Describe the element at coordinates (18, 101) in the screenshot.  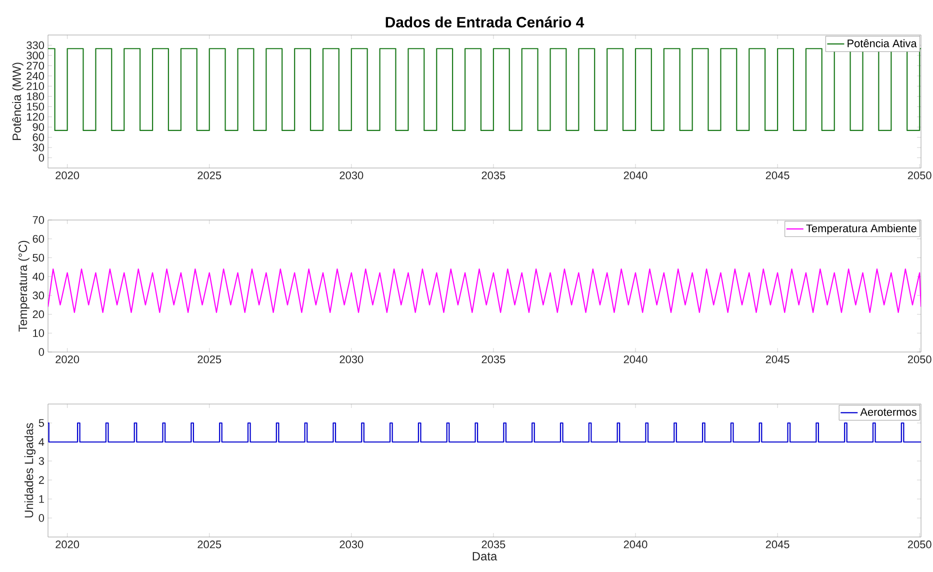
I see `y-axis-title: Potência (MW)` at that location.